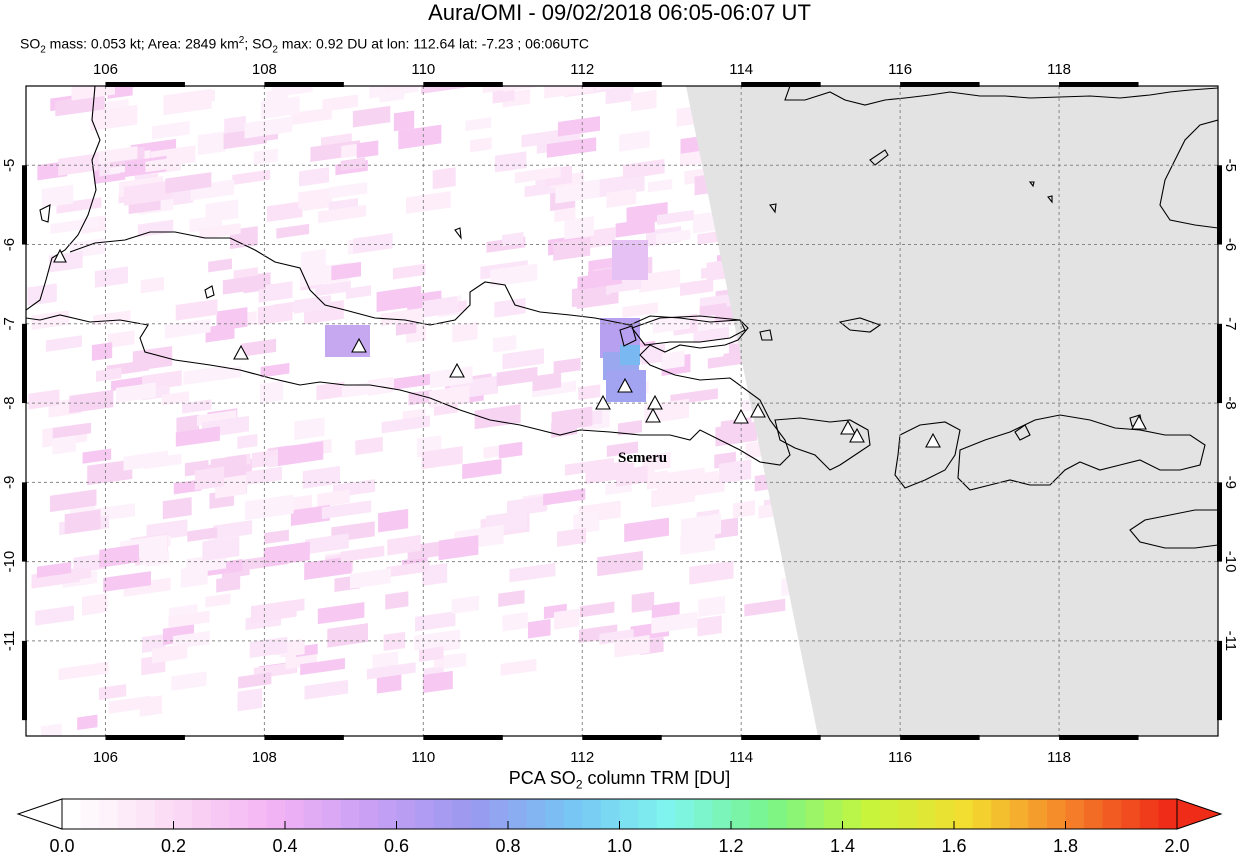  I want to click on lat-tick-label: -10, so click(9, 562).